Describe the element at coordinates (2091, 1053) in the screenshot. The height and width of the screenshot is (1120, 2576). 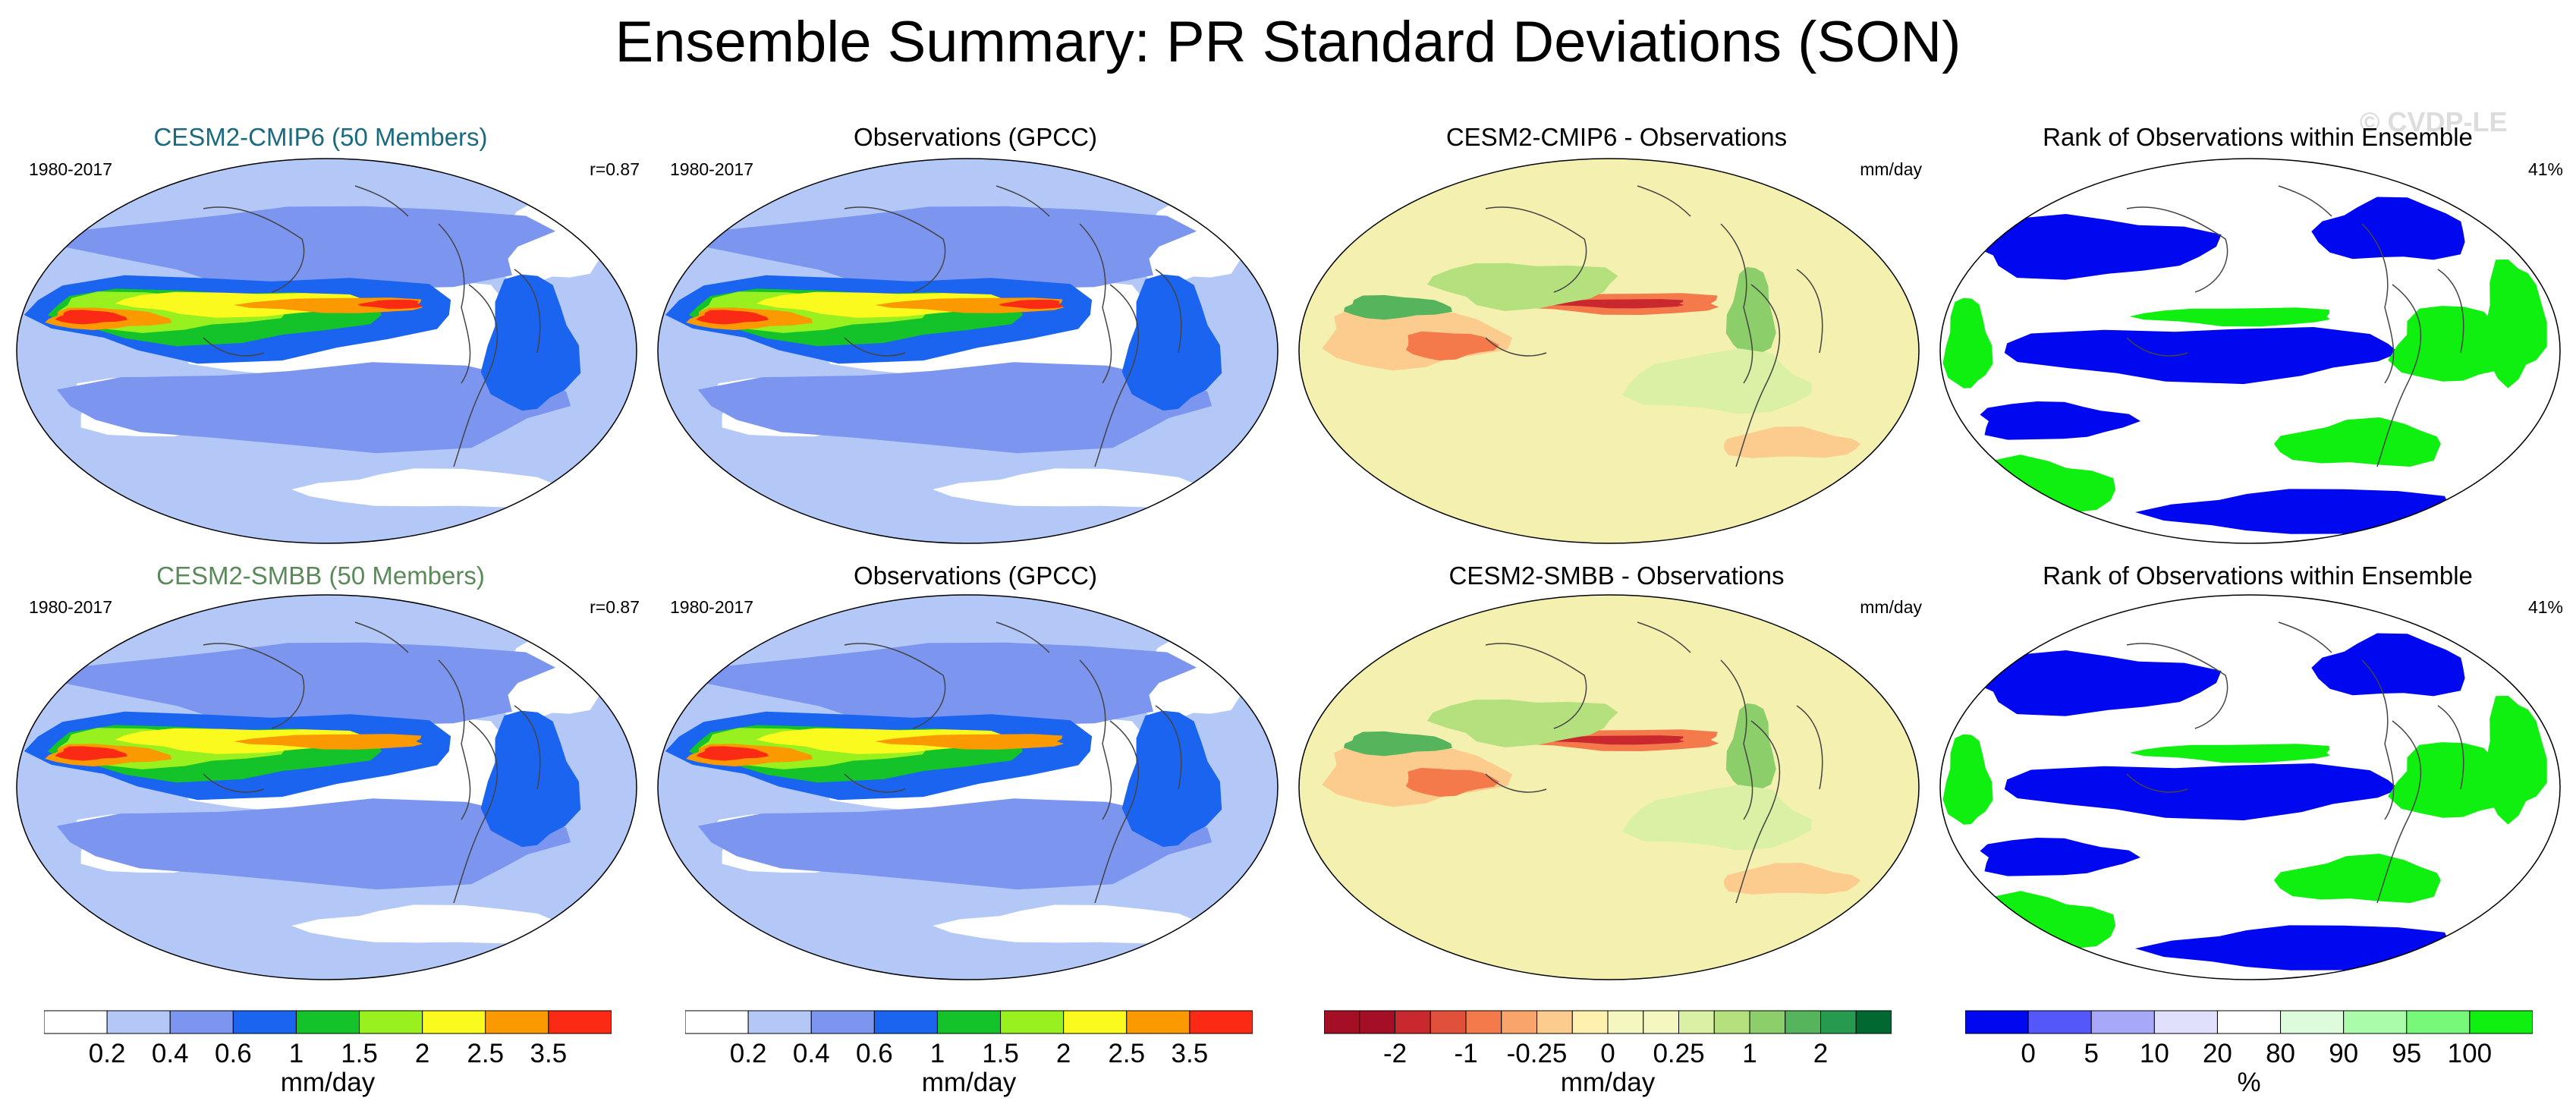
I see `colorbar-tick-label: 5` at that location.